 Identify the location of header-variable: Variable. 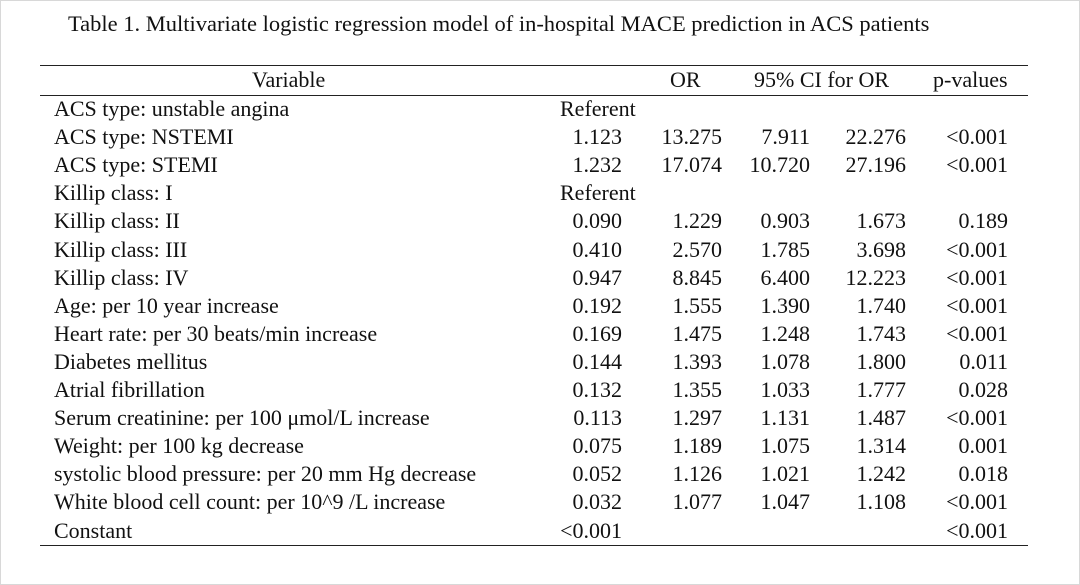
(289, 79).